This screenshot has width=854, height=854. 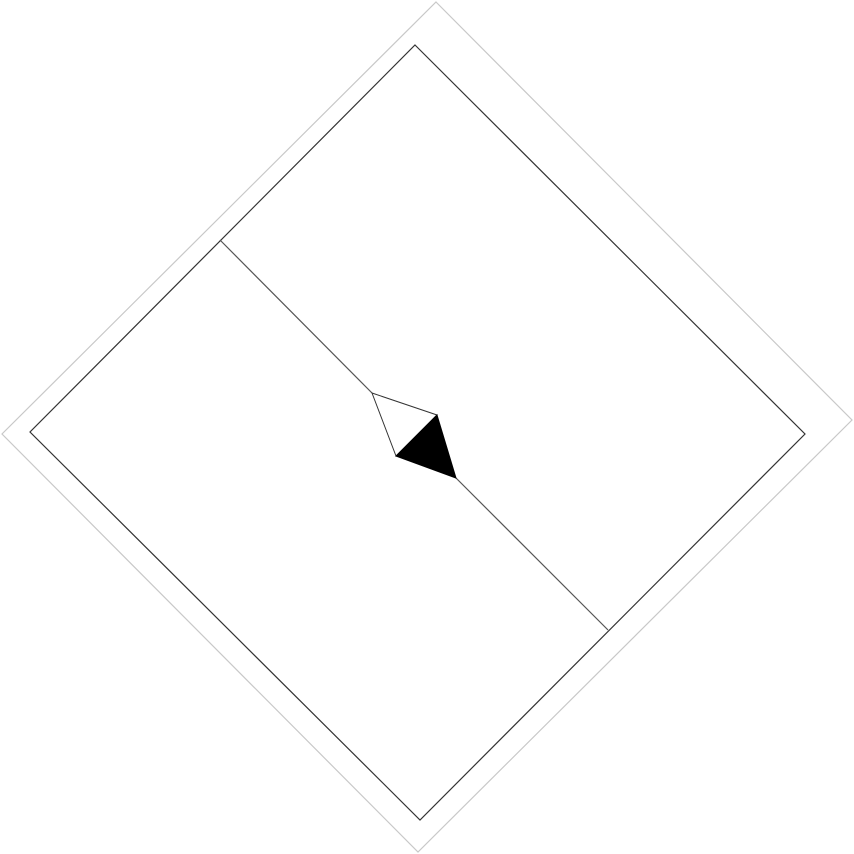 I want to click on divider-line-upper, so click(x=296, y=316).